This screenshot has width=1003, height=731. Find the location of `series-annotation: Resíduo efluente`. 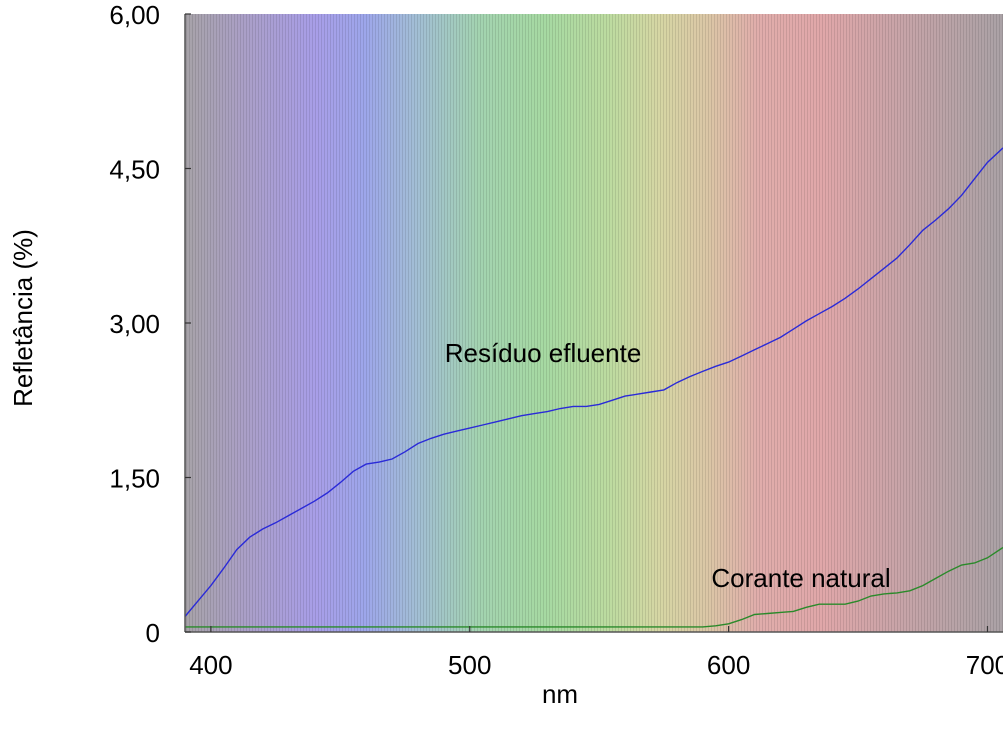

series-annotation: Resíduo efluente is located at coordinates (543, 353).